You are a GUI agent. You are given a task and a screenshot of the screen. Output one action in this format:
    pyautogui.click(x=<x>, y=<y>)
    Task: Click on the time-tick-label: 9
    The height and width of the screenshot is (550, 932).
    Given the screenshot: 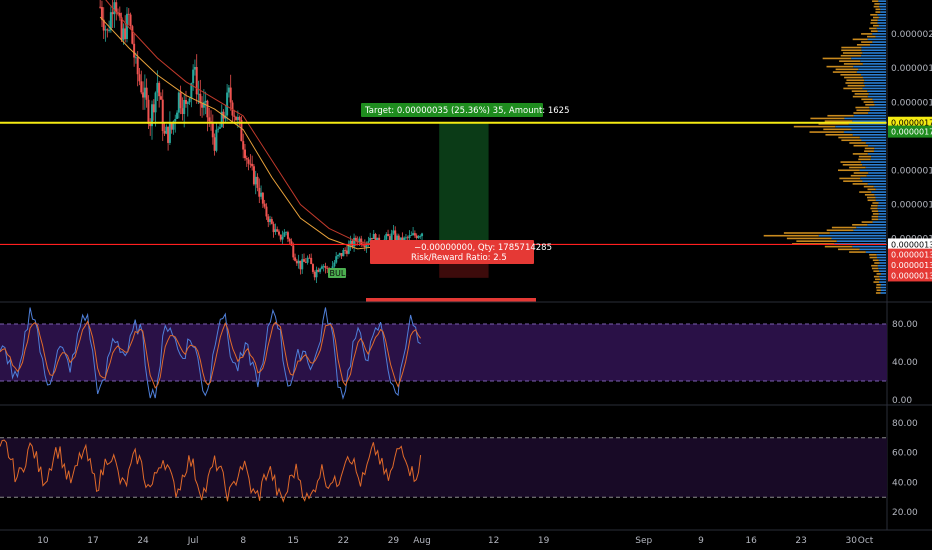 What is the action you would take?
    pyautogui.click(x=701, y=541)
    